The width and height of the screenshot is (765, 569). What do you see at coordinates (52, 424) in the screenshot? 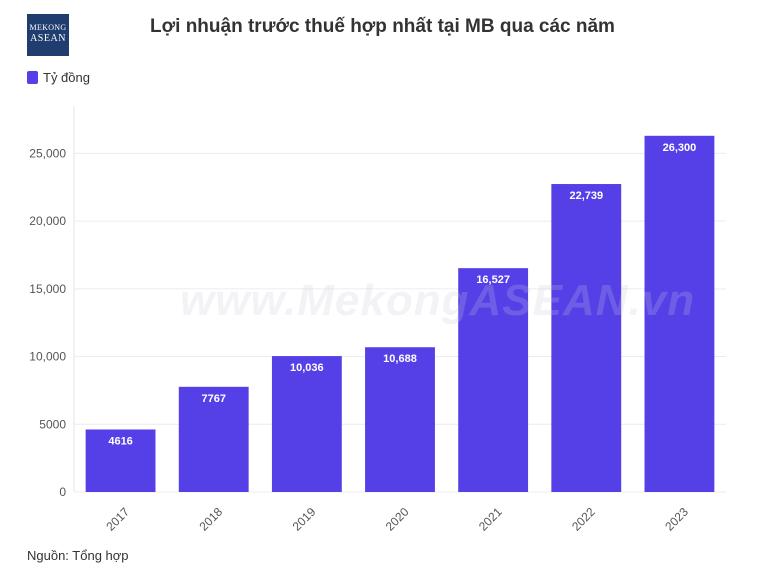
I see `y-tick-label: 5000` at bounding box center [52, 424].